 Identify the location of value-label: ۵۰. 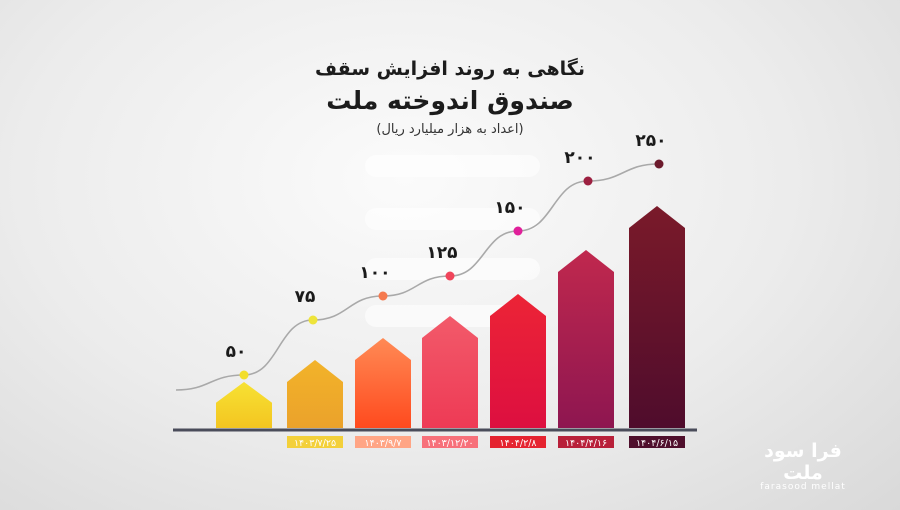
(236, 352).